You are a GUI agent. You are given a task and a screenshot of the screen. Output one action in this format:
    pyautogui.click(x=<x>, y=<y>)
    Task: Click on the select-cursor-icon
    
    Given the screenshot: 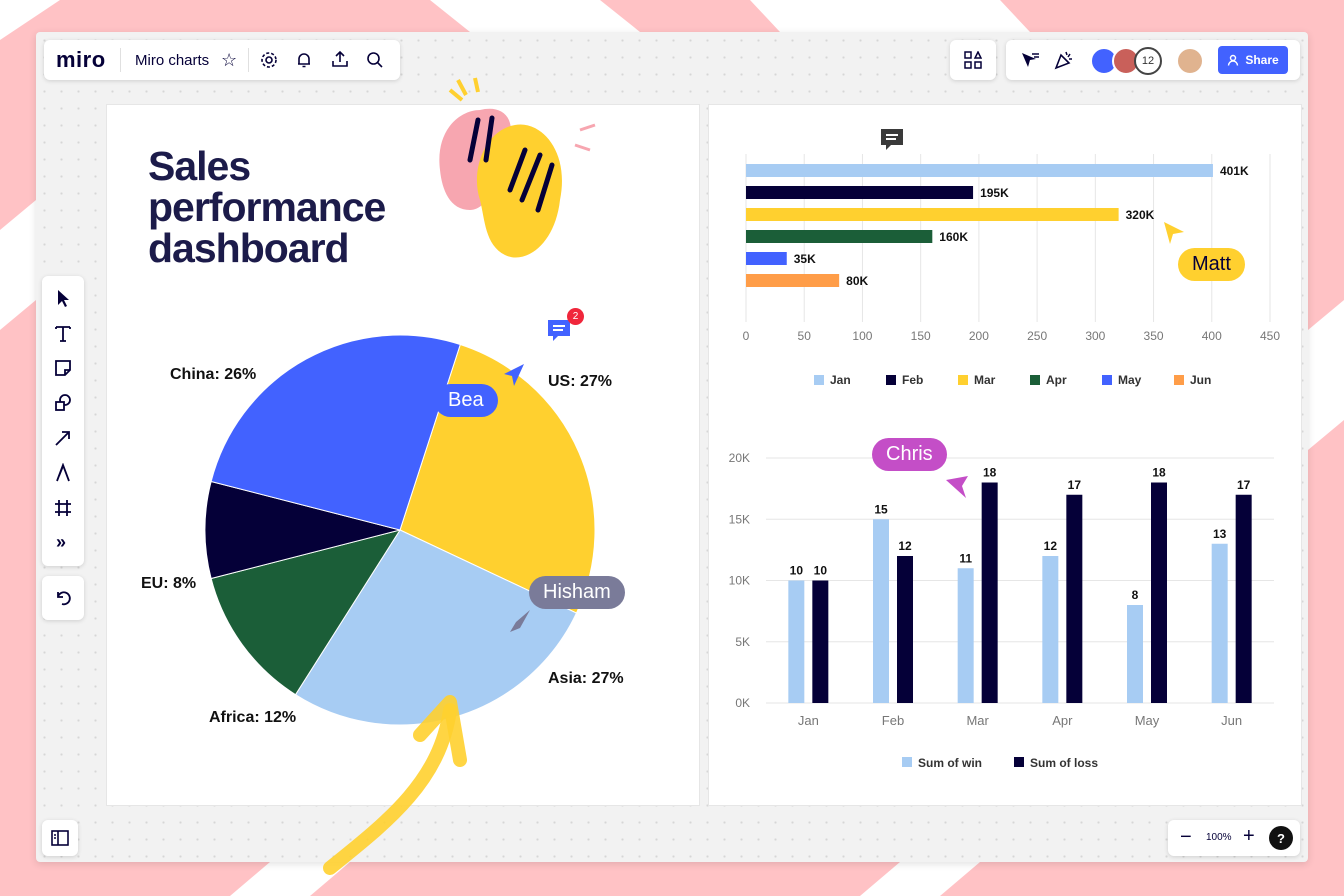 What is the action you would take?
    pyautogui.click(x=63, y=298)
    